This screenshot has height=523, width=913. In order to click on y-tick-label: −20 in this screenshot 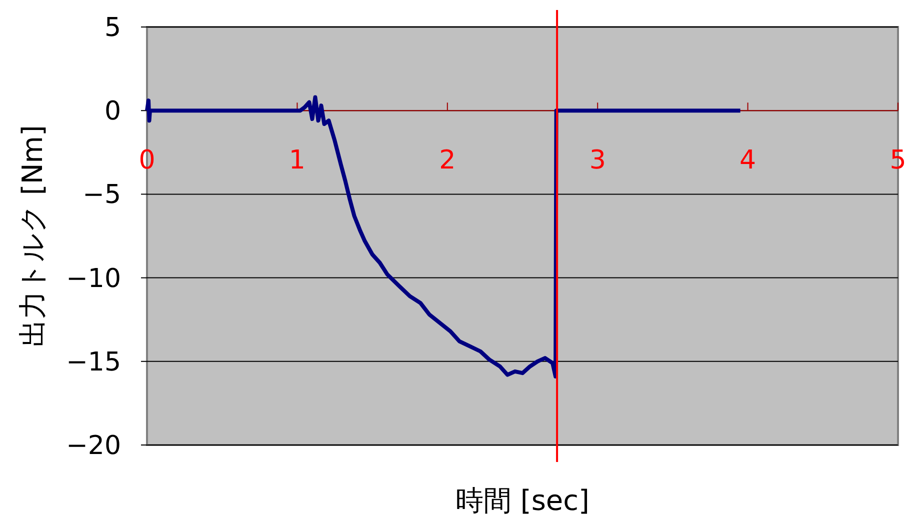, I will do `click(93, 446)`.